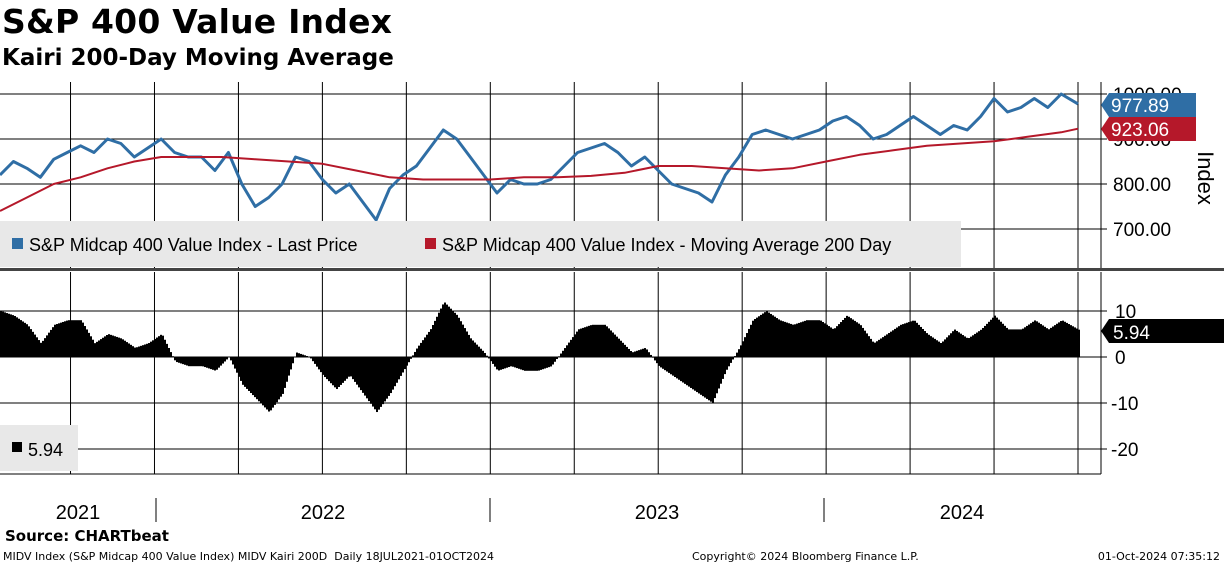 The width and height of the screenshot is (1224, 566). Describe the element at coordinates (1148, 129) in the screenshot. I see `ma-last-tag` at that location.